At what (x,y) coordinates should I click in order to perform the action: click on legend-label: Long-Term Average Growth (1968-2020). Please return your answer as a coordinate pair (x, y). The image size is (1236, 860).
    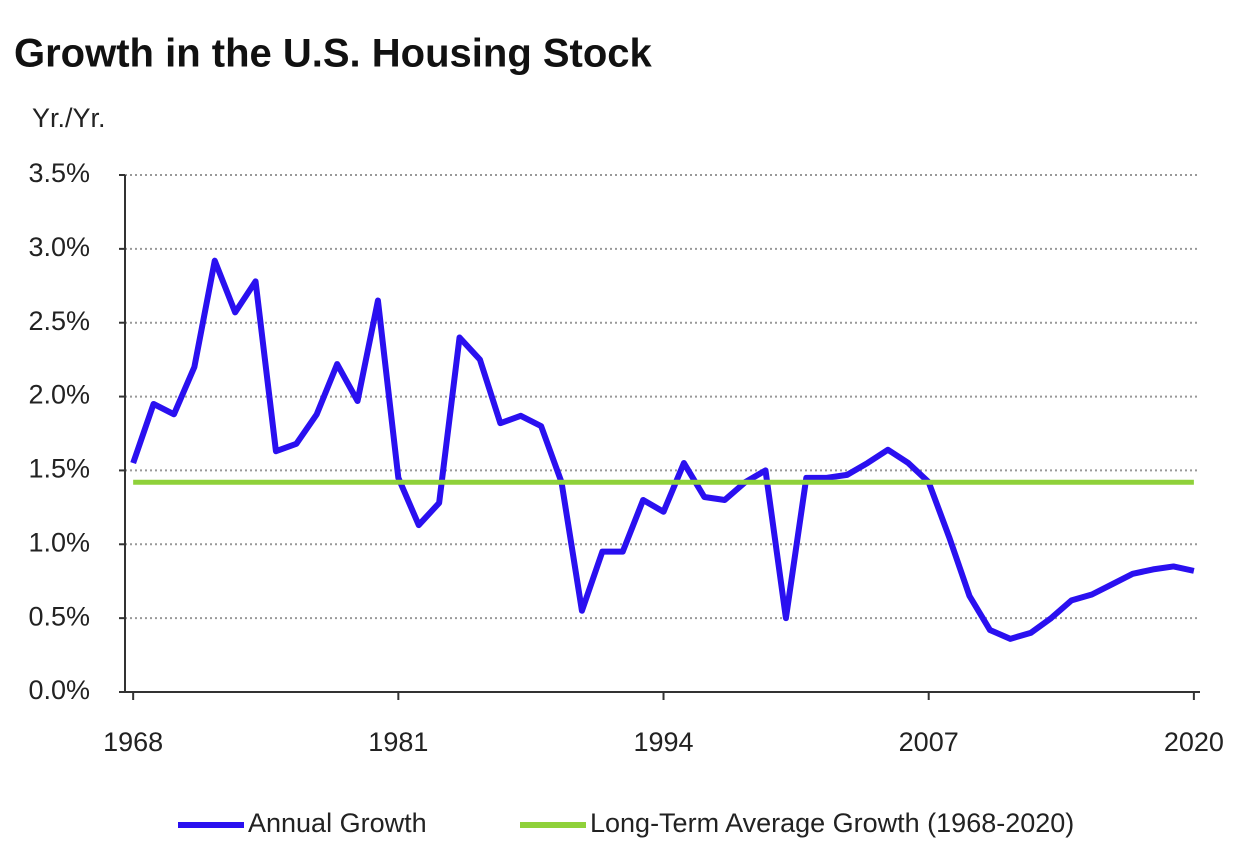
    Looking at the image, I should click on (832, 823).